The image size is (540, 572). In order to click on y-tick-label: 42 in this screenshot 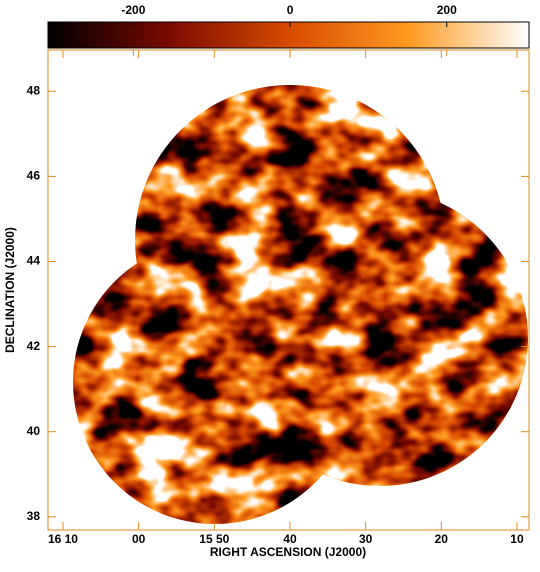, I will do `click(34, 346)`.